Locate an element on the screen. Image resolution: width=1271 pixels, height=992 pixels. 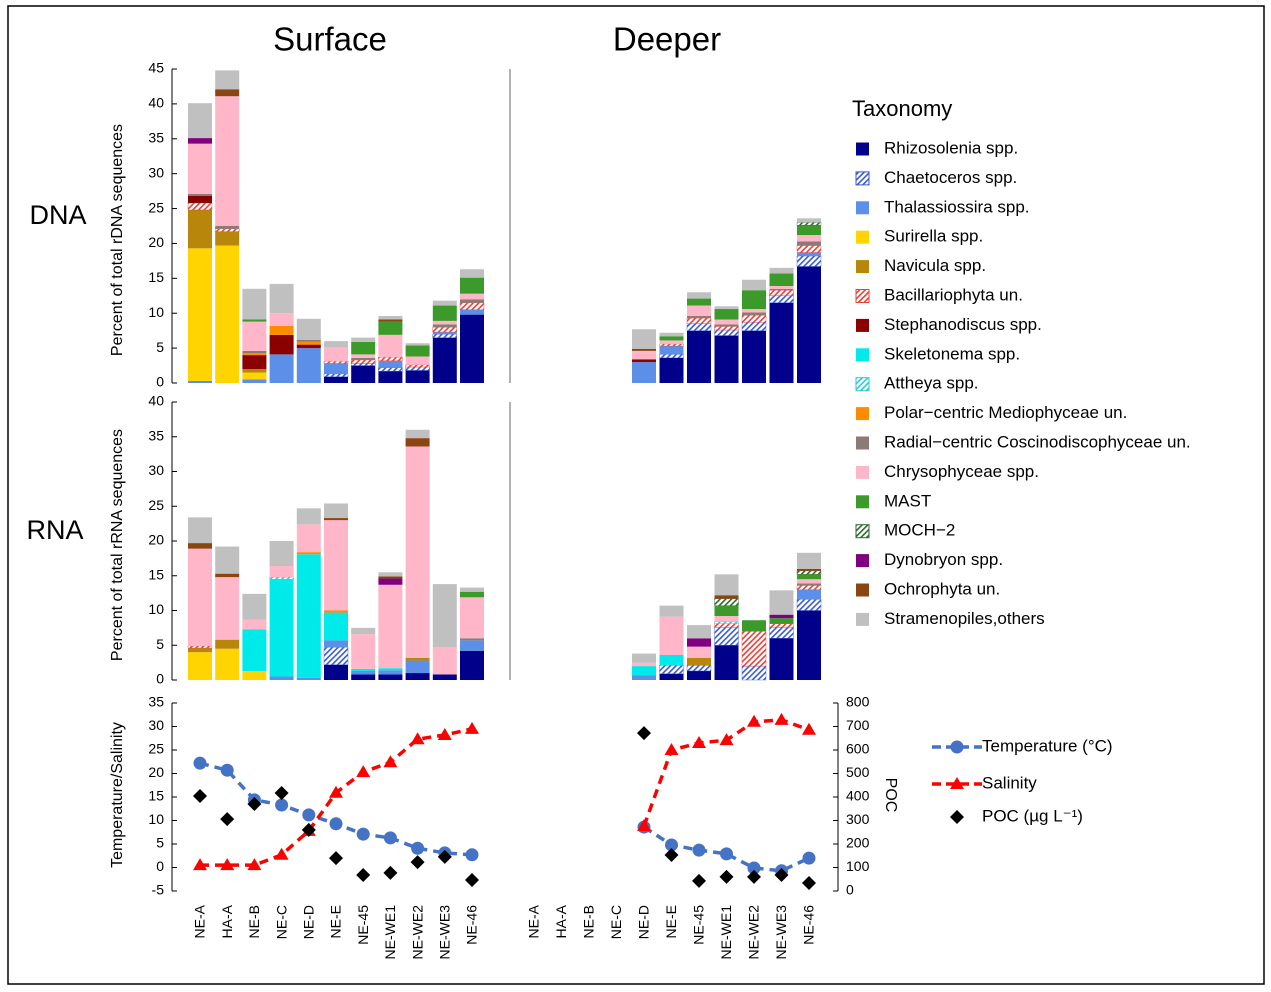
legend-label: Temperature (°C) is located at coordinates (1047, 745).